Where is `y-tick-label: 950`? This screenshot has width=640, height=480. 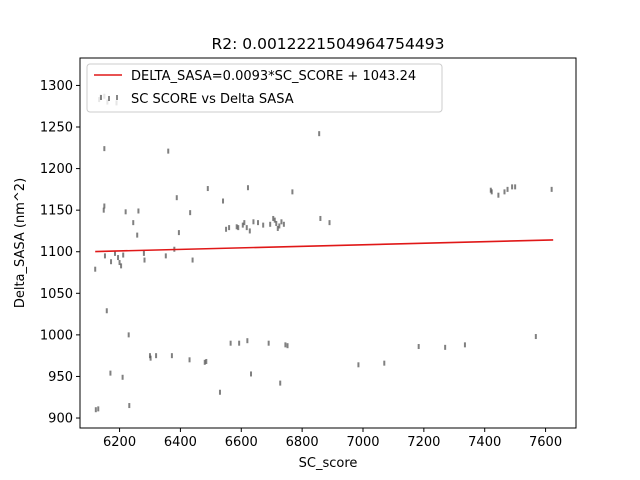
y-tick-label: 950 is located at coordinates (60, 377).